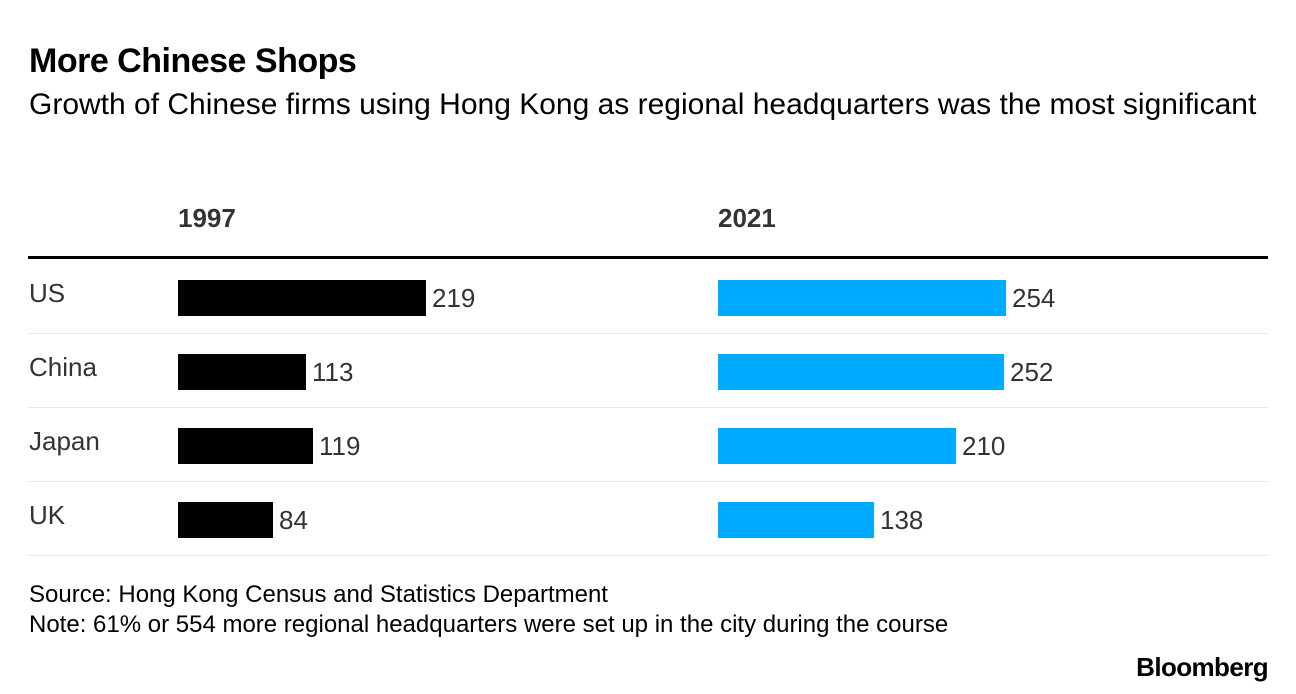 The height and width of the screenshot is (694, 1296). Describe the element at coordinates (340, 446) in the screenshot. I see `value-label-1997-japan: 119` at that location.